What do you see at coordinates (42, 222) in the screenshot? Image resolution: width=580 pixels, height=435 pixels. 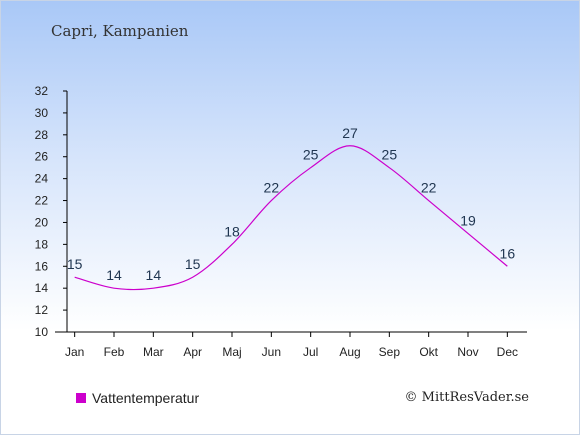 I see `y-tick-label: 20` at bounding box center [42, 222].